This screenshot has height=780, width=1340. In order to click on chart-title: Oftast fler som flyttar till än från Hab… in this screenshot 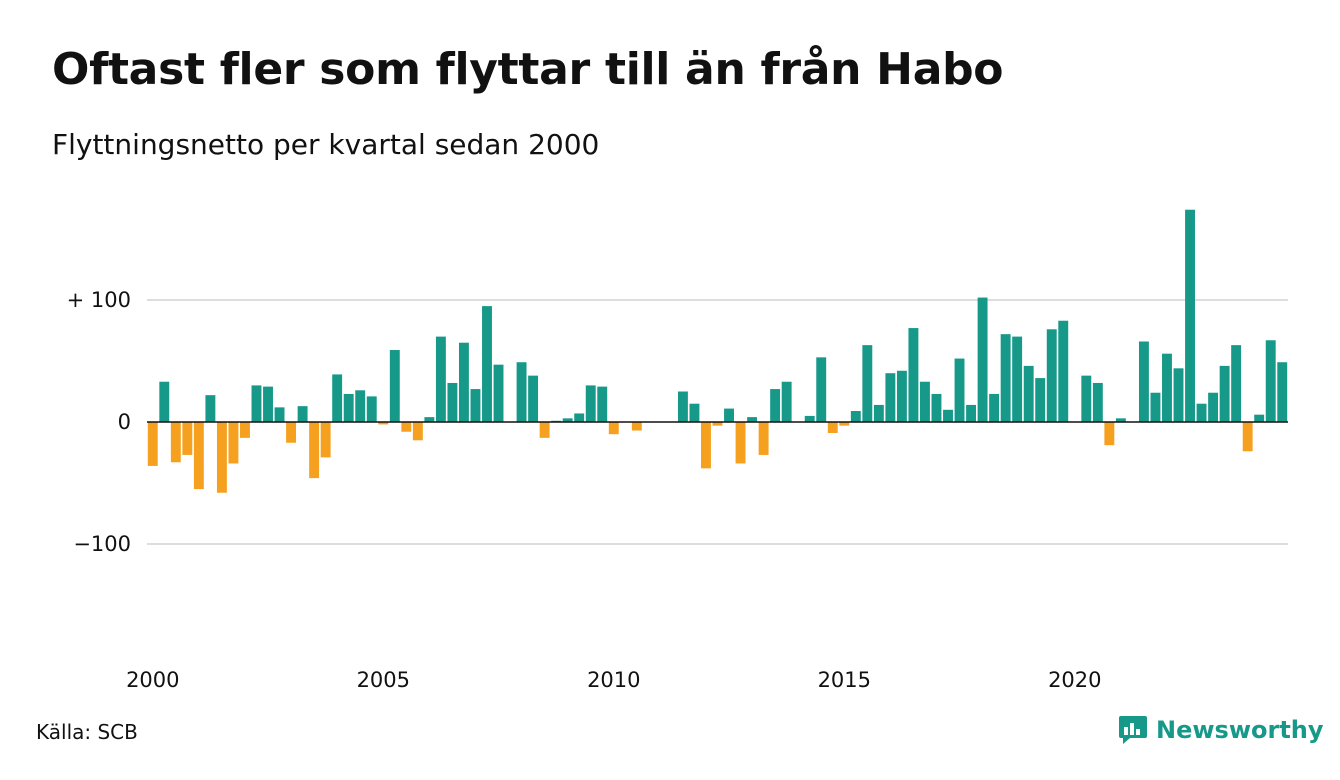, I will do `click(528, 69)`.